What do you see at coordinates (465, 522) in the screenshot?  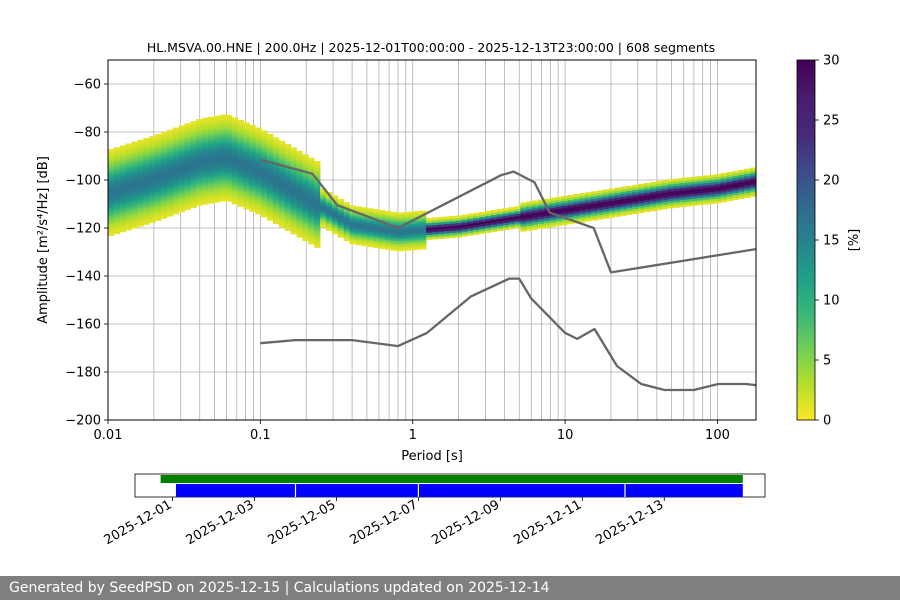 I see `date-tick-label: 2025-12-09` at bounding box center [465, 522].